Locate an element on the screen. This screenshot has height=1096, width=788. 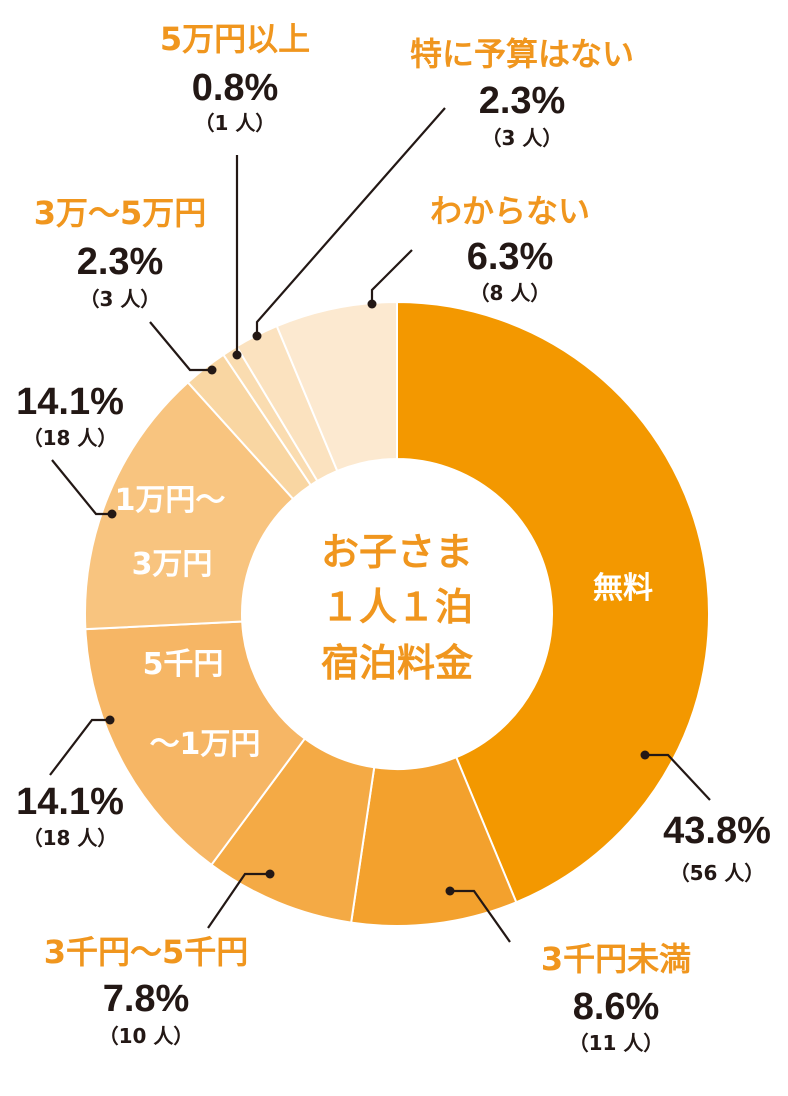
slice-9-percent-label: 6.3% is located at coordinates (510, 257).